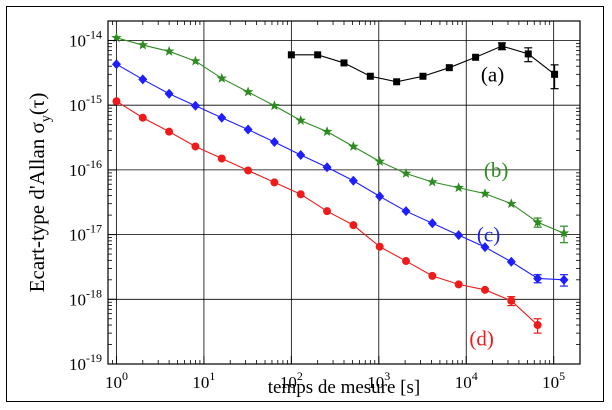 Image resolution: width=612 pixels, height=410 pixels. Describe the element at coordinates (85, 38) in the screenshot. I see `y-tick-label: 10-14` at that location.